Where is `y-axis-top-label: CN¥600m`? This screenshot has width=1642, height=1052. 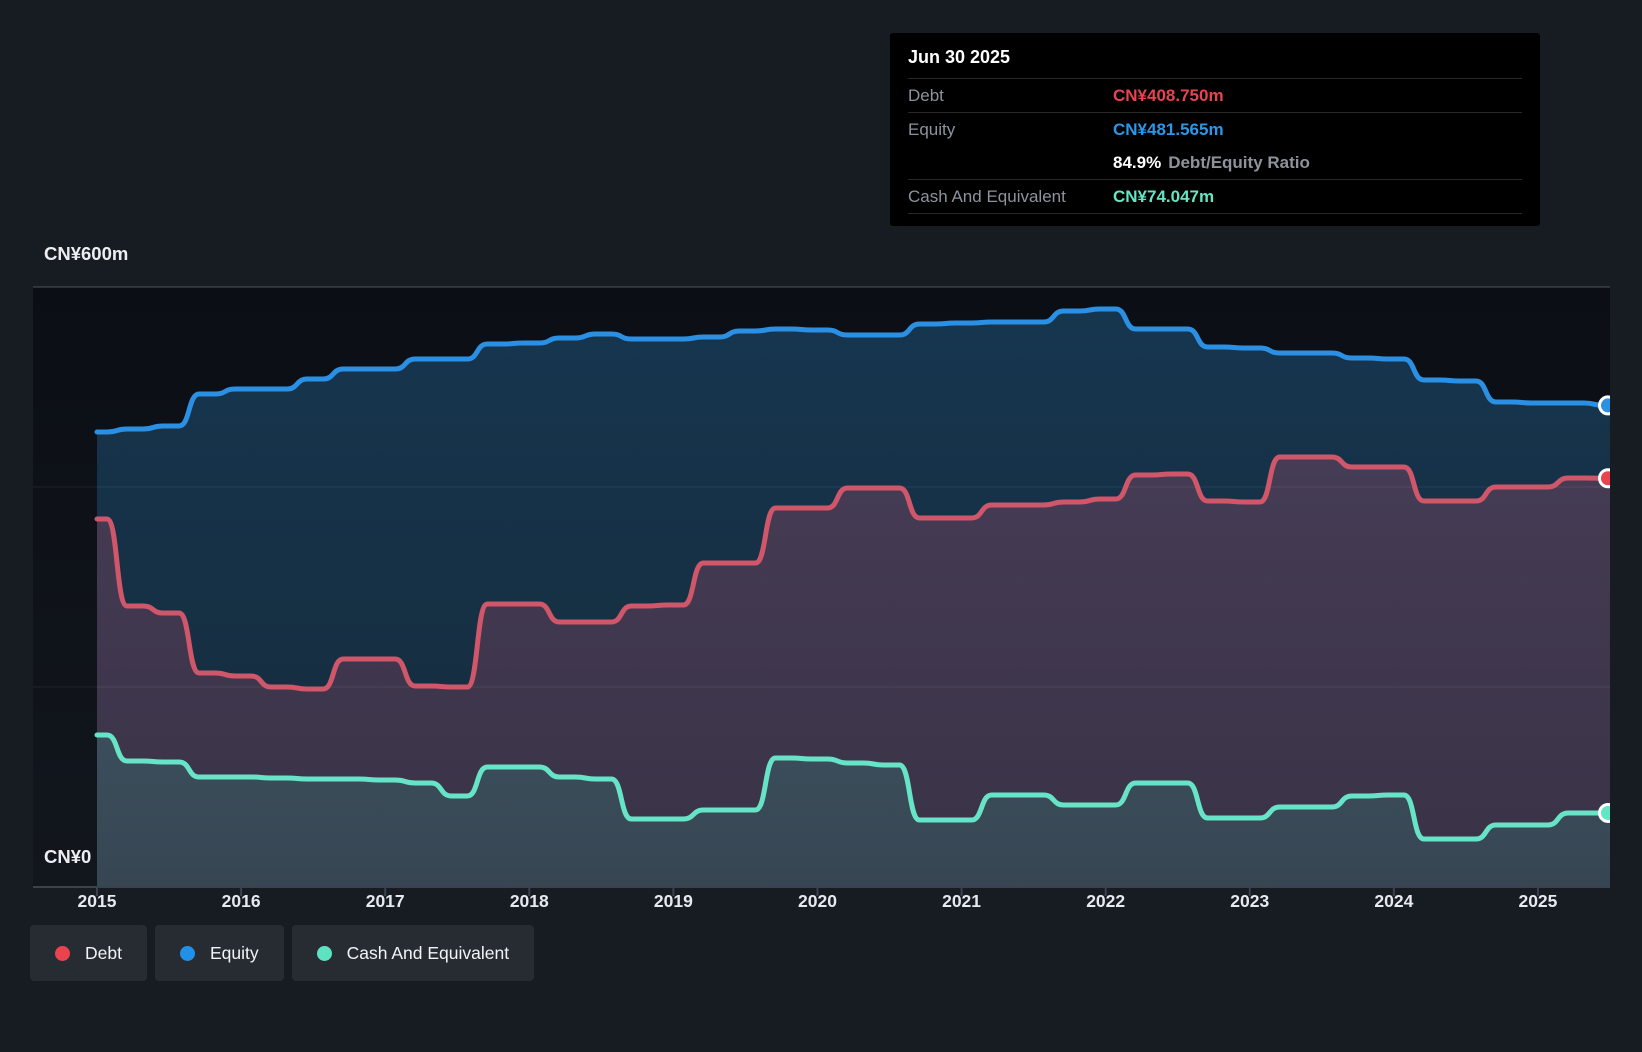
y-axis-top-label: CN¥600m is located at coordinates (86, 253).